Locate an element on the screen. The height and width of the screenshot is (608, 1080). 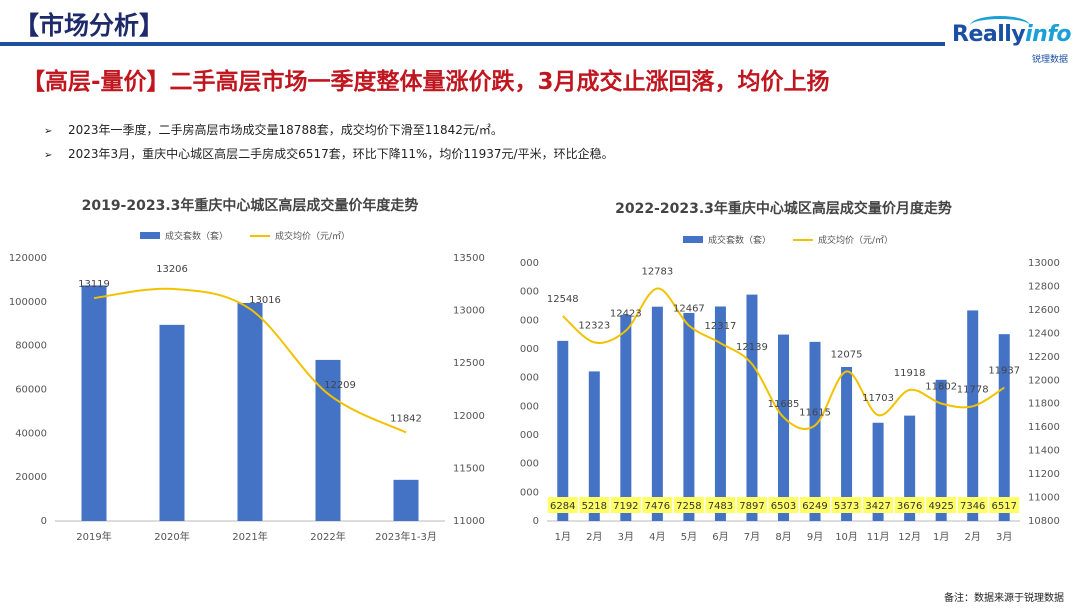
data-source-note: 备注：数据来源于锐理数据 is located at coordinates (1004, 598).